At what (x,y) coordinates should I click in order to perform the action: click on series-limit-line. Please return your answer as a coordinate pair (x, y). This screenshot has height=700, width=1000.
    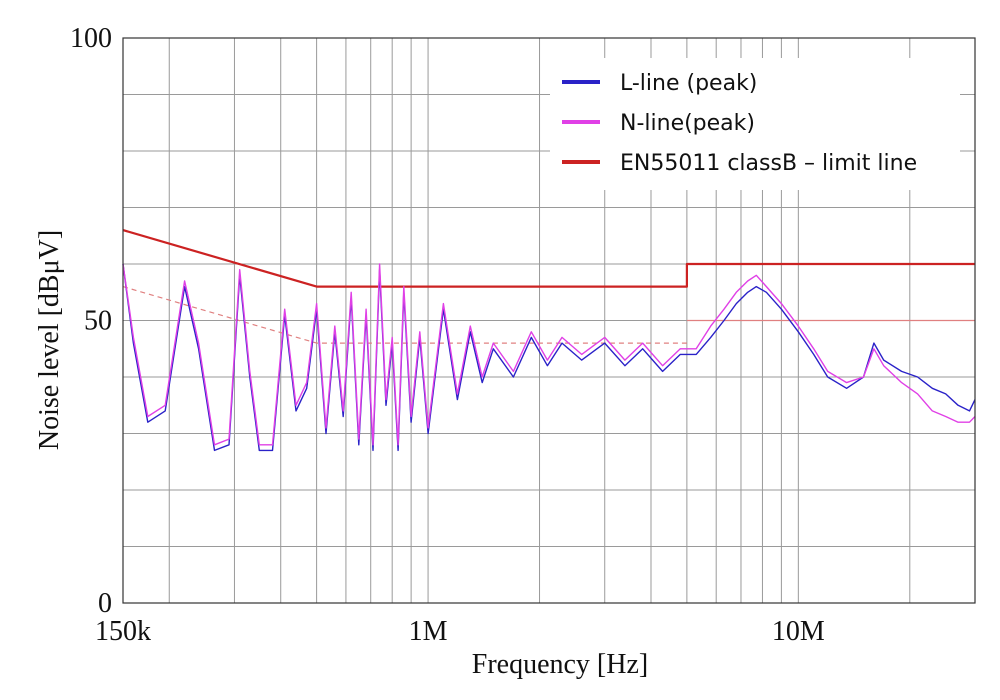
    Looking at the image, I should click on (548, 258).